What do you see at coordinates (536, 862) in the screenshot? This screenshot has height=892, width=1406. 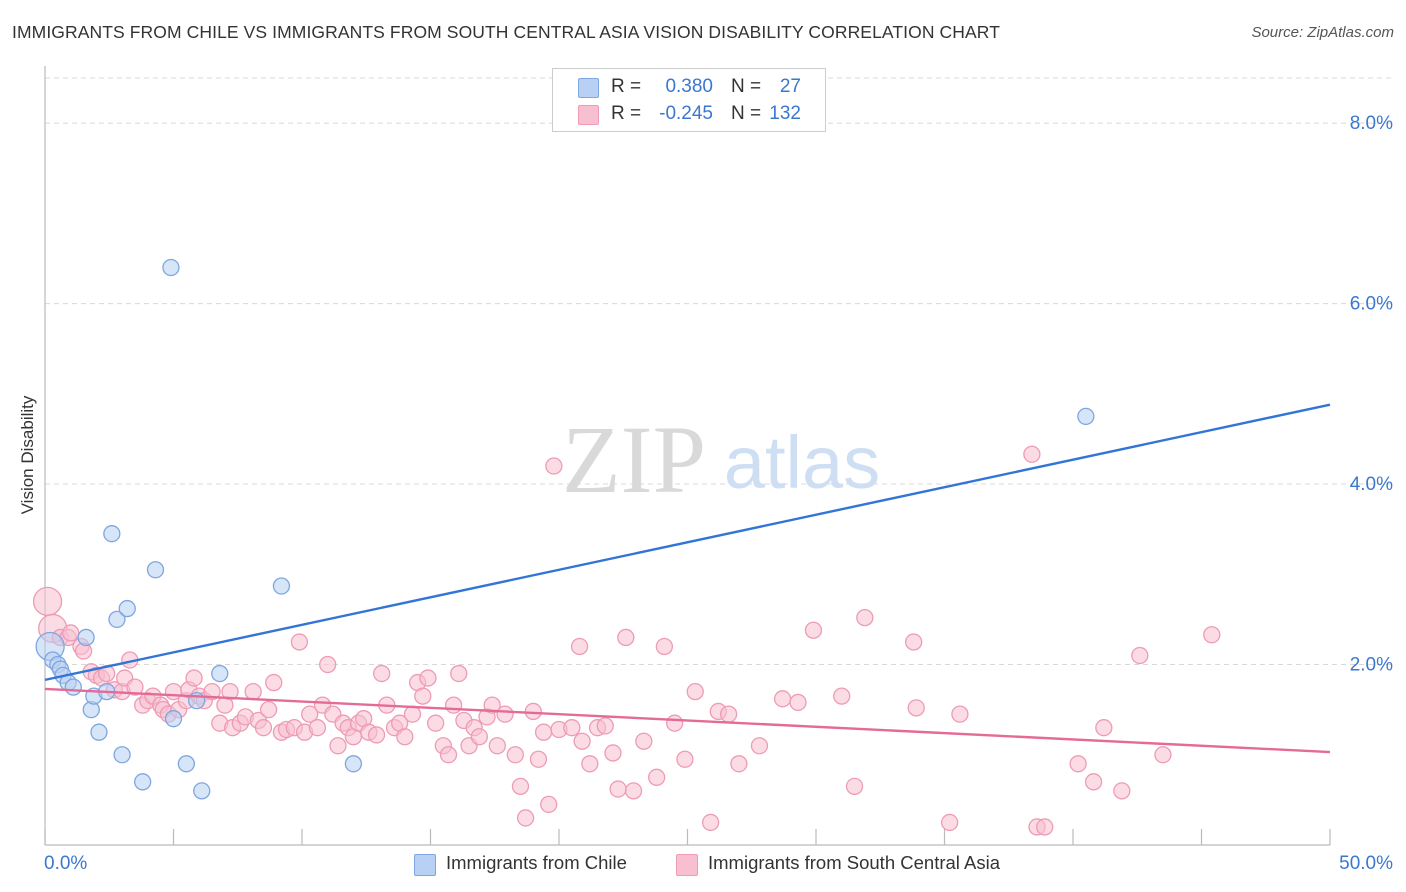 I see `legend-label-chile: Immigrants from Chile` at bounding box center [536, 862].